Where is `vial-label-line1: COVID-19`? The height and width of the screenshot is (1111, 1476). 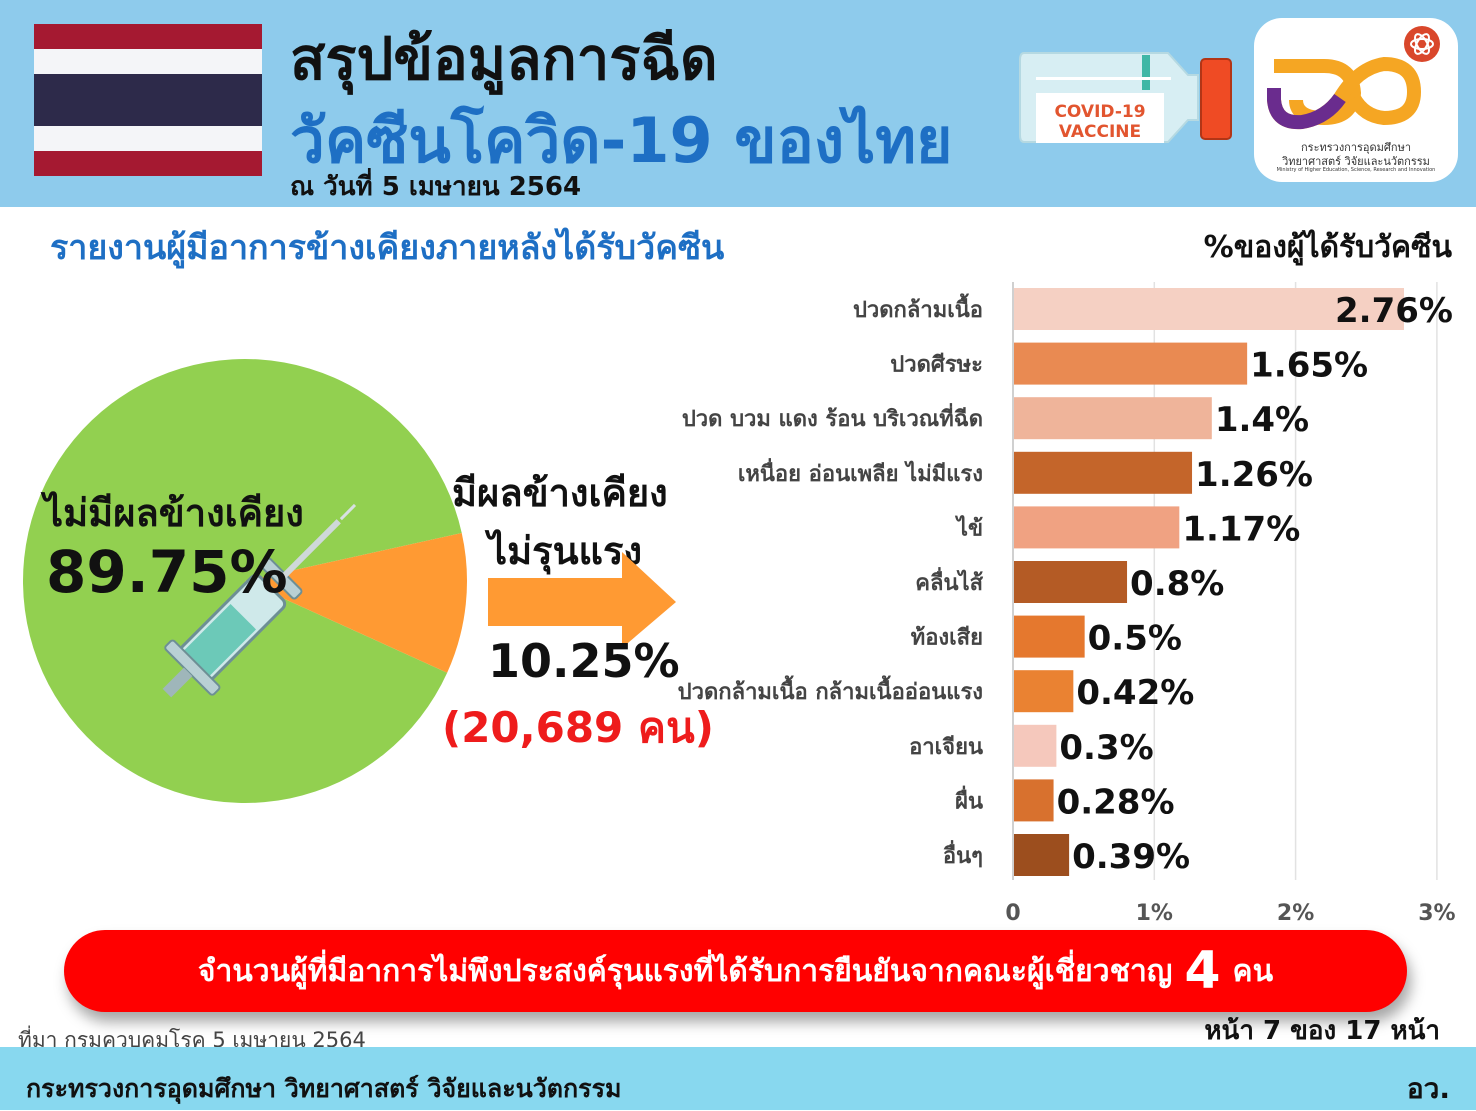
vial-label-line1: COVID-19 is located at coordinates (1099, 112).